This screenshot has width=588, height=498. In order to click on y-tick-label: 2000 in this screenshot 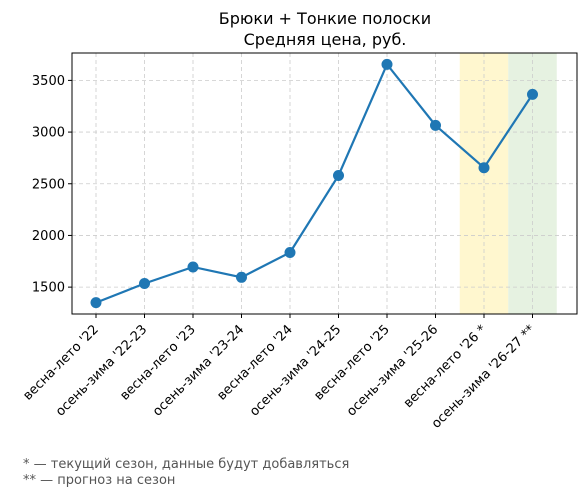, I will do `click(48, 236)`.